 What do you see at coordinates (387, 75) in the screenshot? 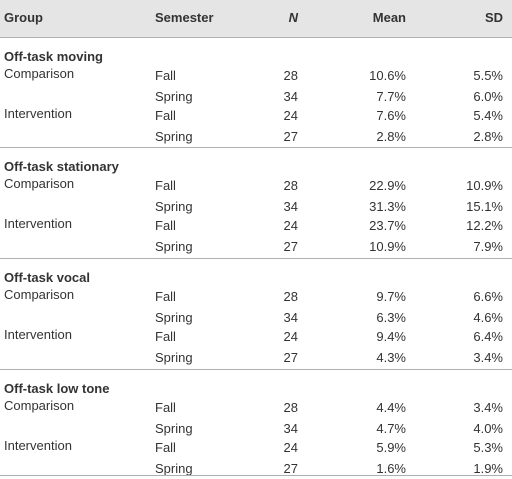
I see `table-cell: 10.6%` at bounding box center [387, 75].